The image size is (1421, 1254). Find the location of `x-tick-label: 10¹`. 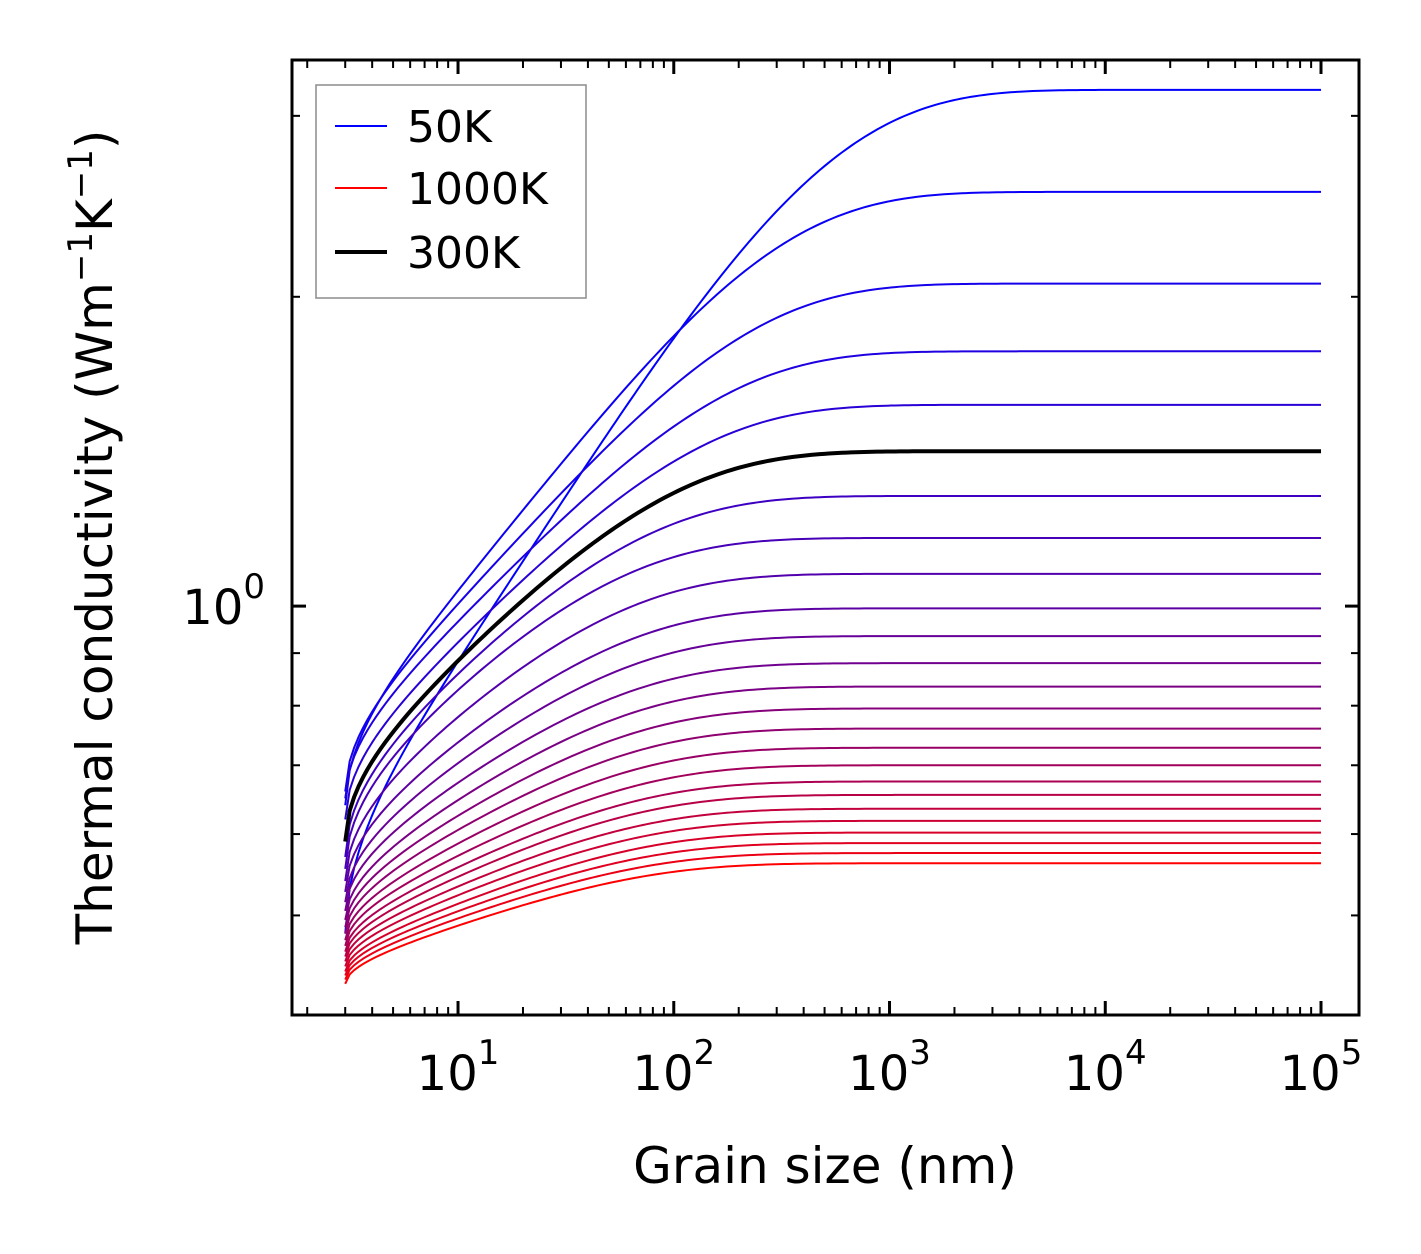

x-tick-label: 10¹ is located at coordinates (458, 1067).